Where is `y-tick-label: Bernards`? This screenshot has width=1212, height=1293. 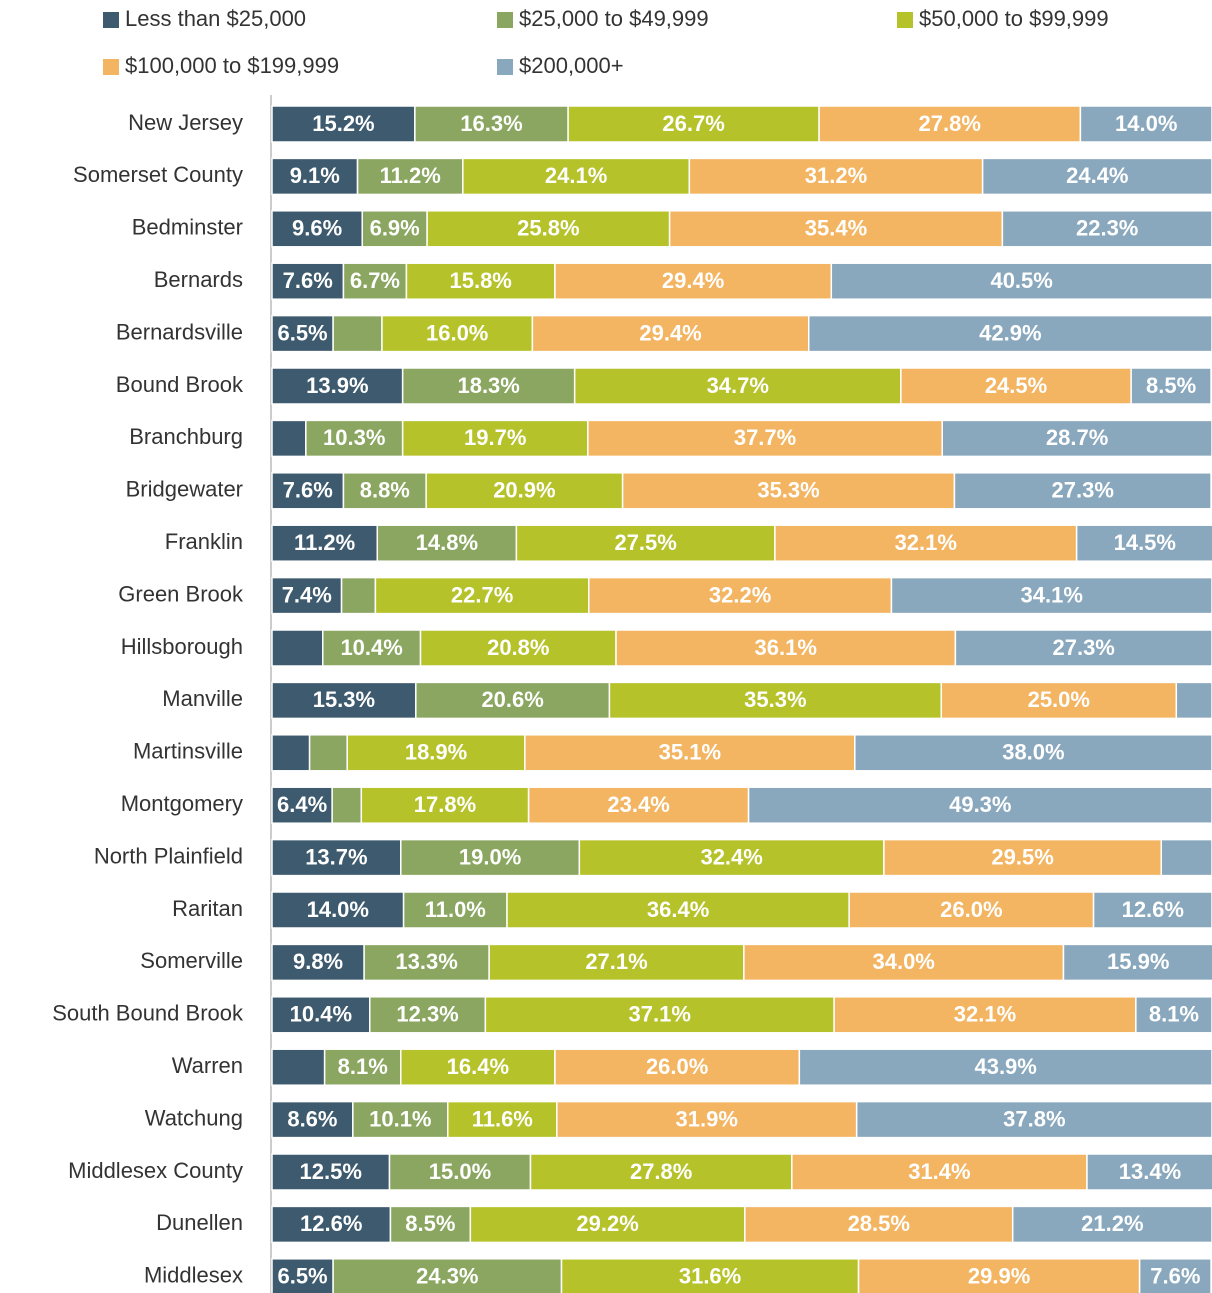 y-tick-label: Bernards is located at coordinates (198, 279).